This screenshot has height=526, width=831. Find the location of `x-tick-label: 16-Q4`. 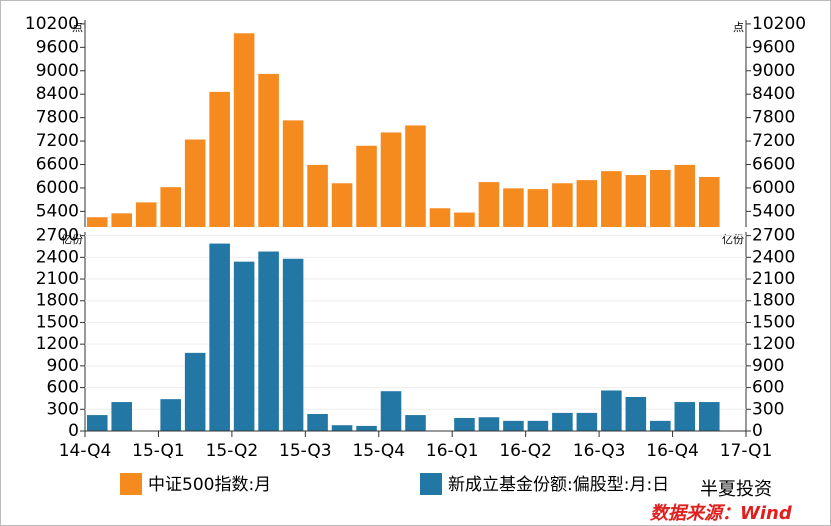

x-tick-label: 16-Q4 is located at coordinates (672, 451).